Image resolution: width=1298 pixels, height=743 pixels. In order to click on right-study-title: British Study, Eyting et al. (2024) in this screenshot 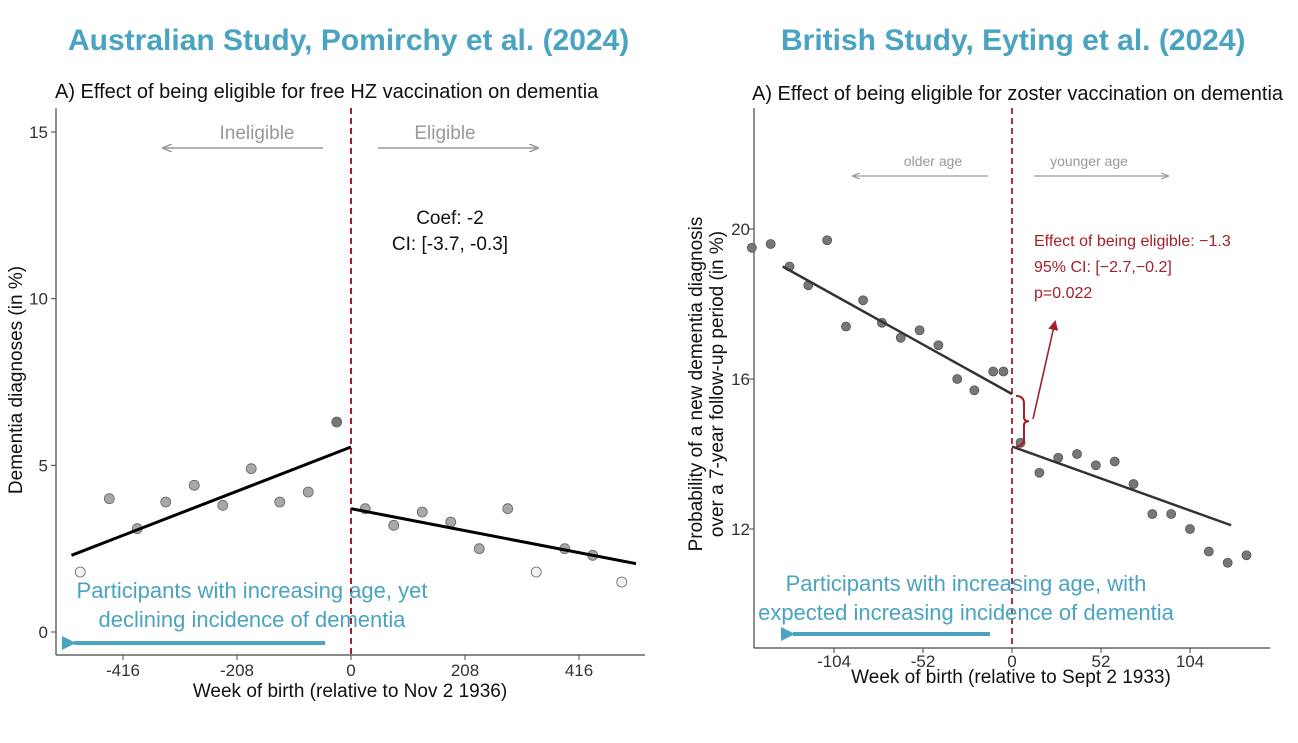, I will do `click(1013, 40)`.